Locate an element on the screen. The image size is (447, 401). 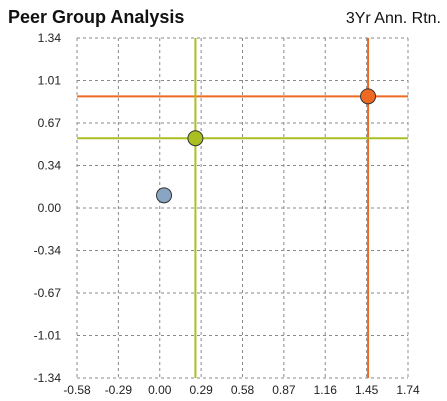
y-tick-label: -1.01 is located at coordinates (48, 336).